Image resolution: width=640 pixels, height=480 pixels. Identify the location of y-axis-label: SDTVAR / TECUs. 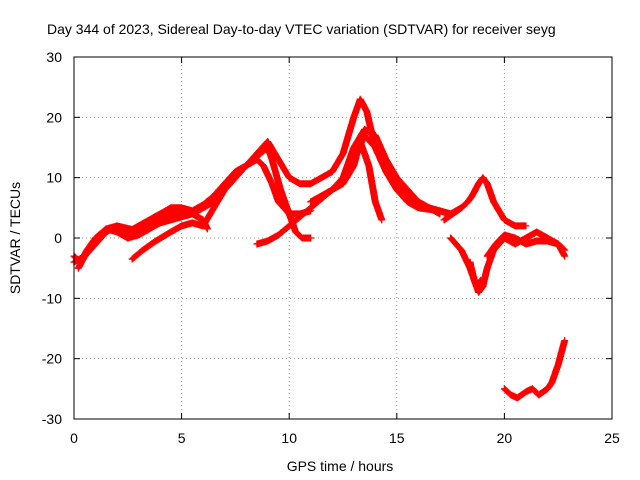
(15, 238).